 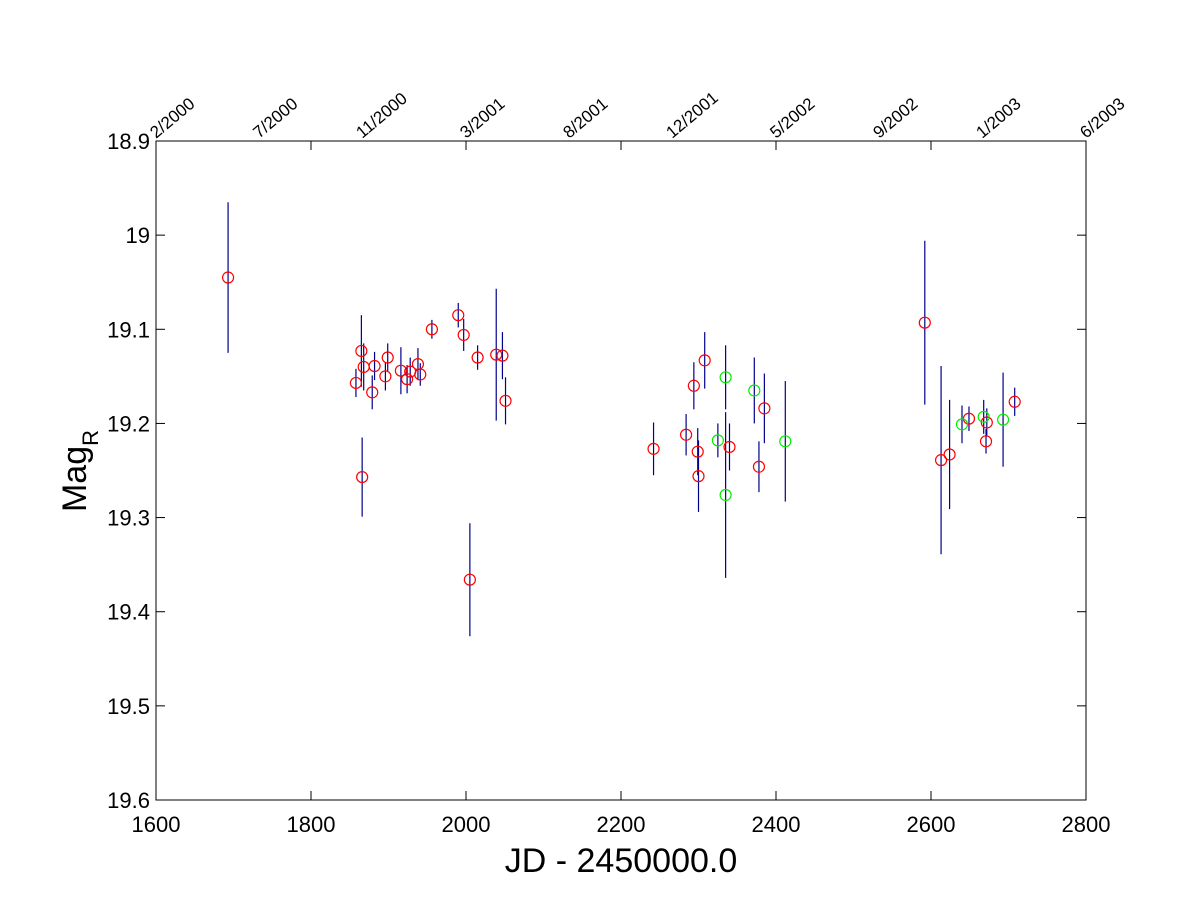 I want to click on x-tick-label: 2600, so click(x=931, y=824).